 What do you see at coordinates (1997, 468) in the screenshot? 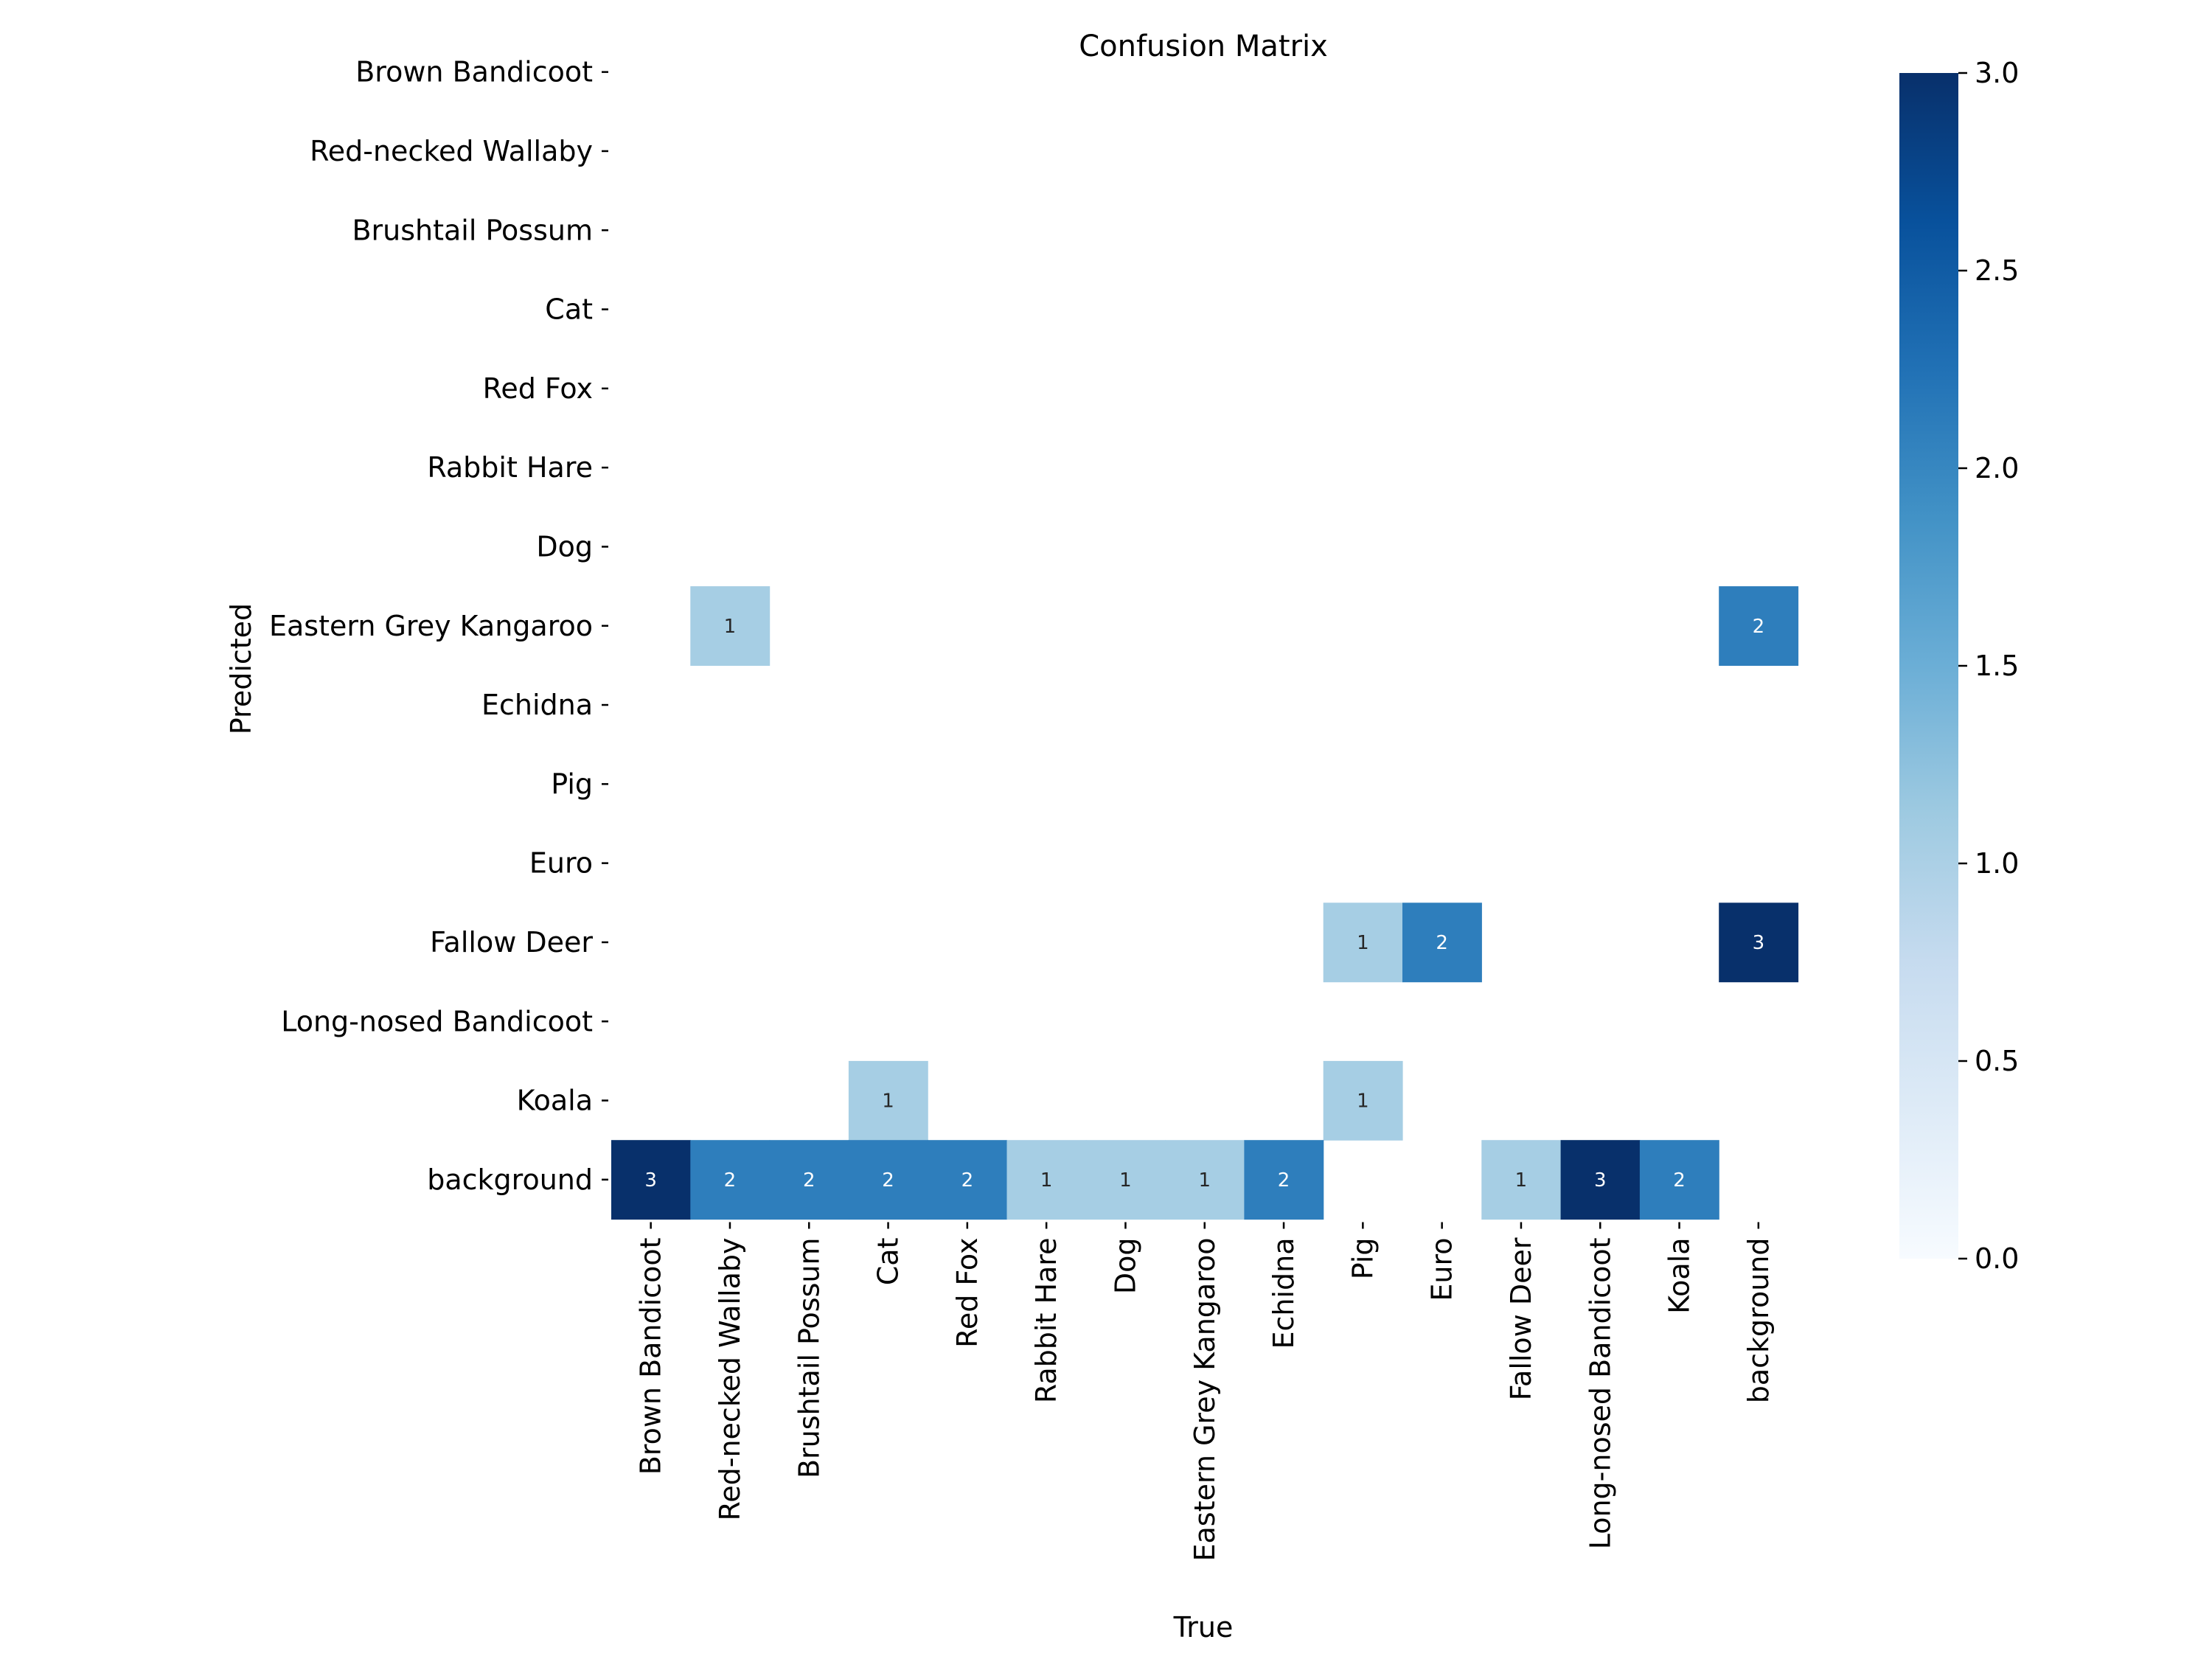
I see `colorbar-tick-label: 2.0` at bounding box center [1997, 468].